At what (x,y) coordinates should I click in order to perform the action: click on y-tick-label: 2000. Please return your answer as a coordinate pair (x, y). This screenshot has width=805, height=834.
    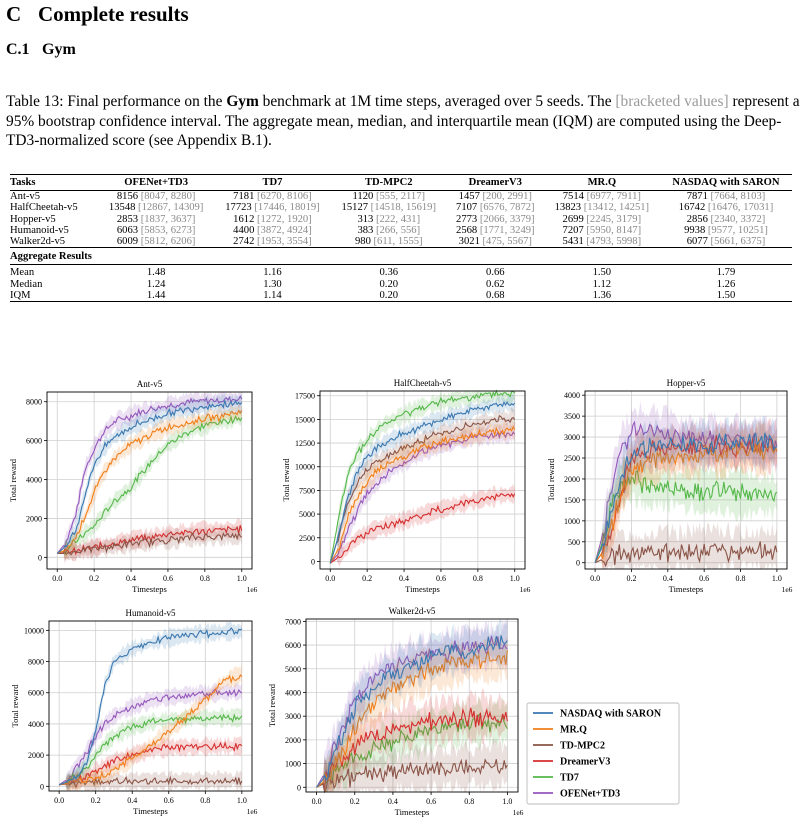
    Looking at the image, I should click on (36, 755).